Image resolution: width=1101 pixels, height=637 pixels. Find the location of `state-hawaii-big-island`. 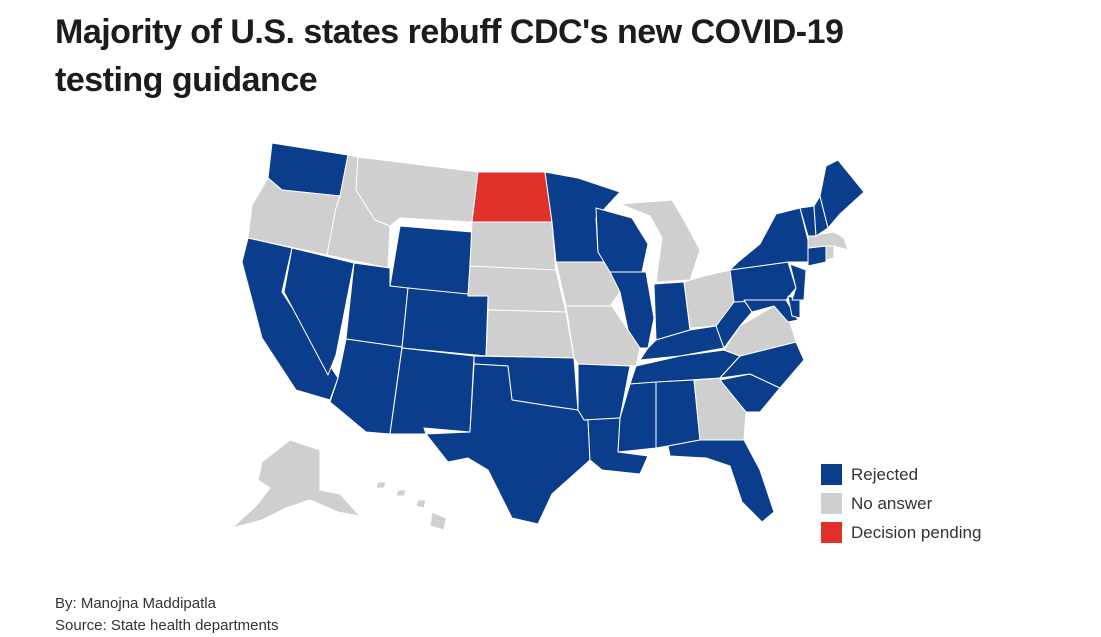

state-hawaii-big-island is located at coordinates (438, 521).